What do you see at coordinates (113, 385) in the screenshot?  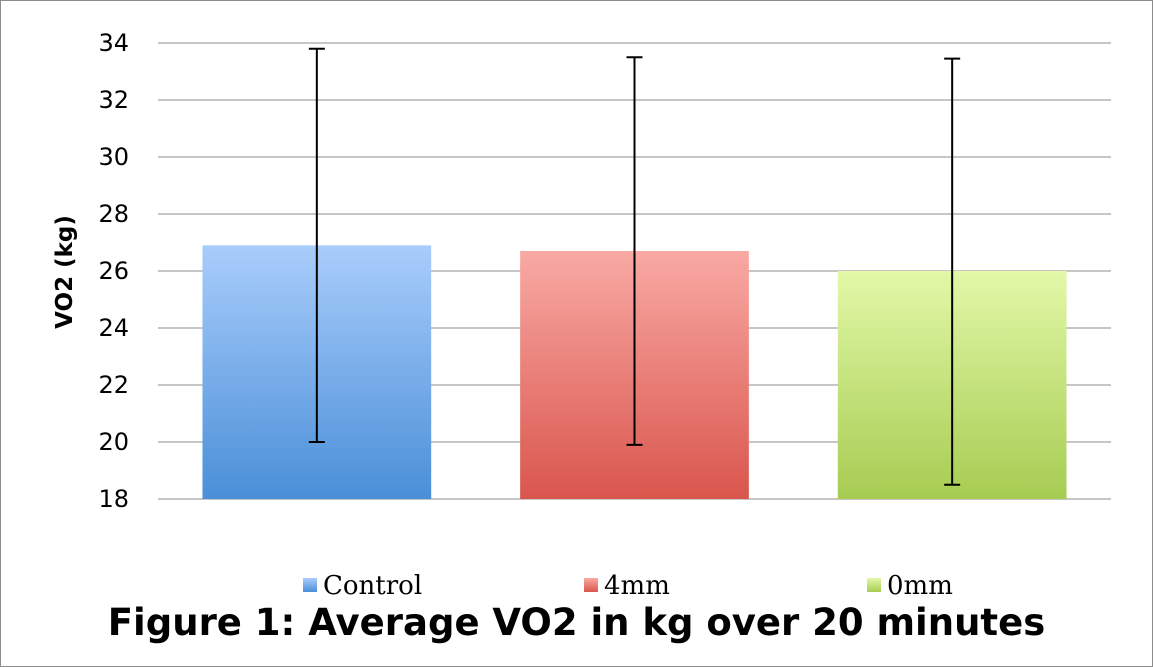 I see `y-tick-label: 22` at bounding box center [113, 385].